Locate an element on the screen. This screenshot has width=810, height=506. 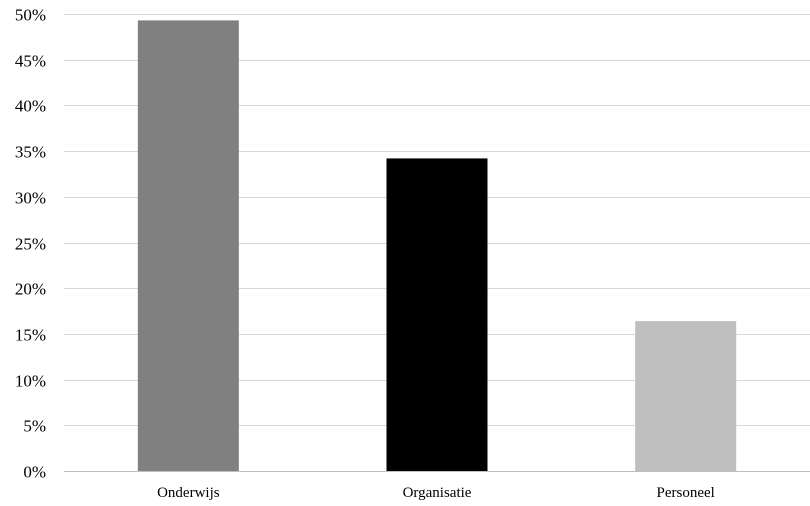
x-category-label: Onderwijs is located at coordinates (188, 493).